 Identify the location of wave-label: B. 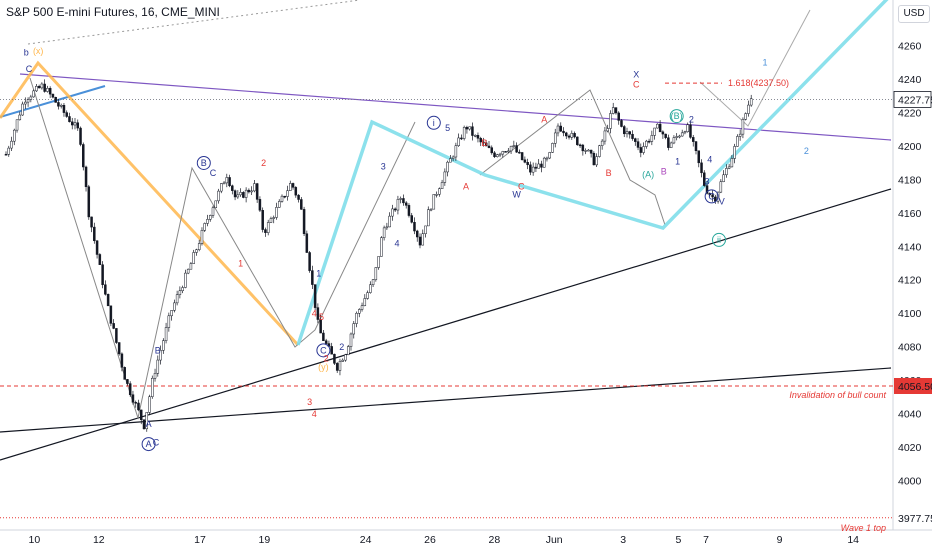
(484, 143).